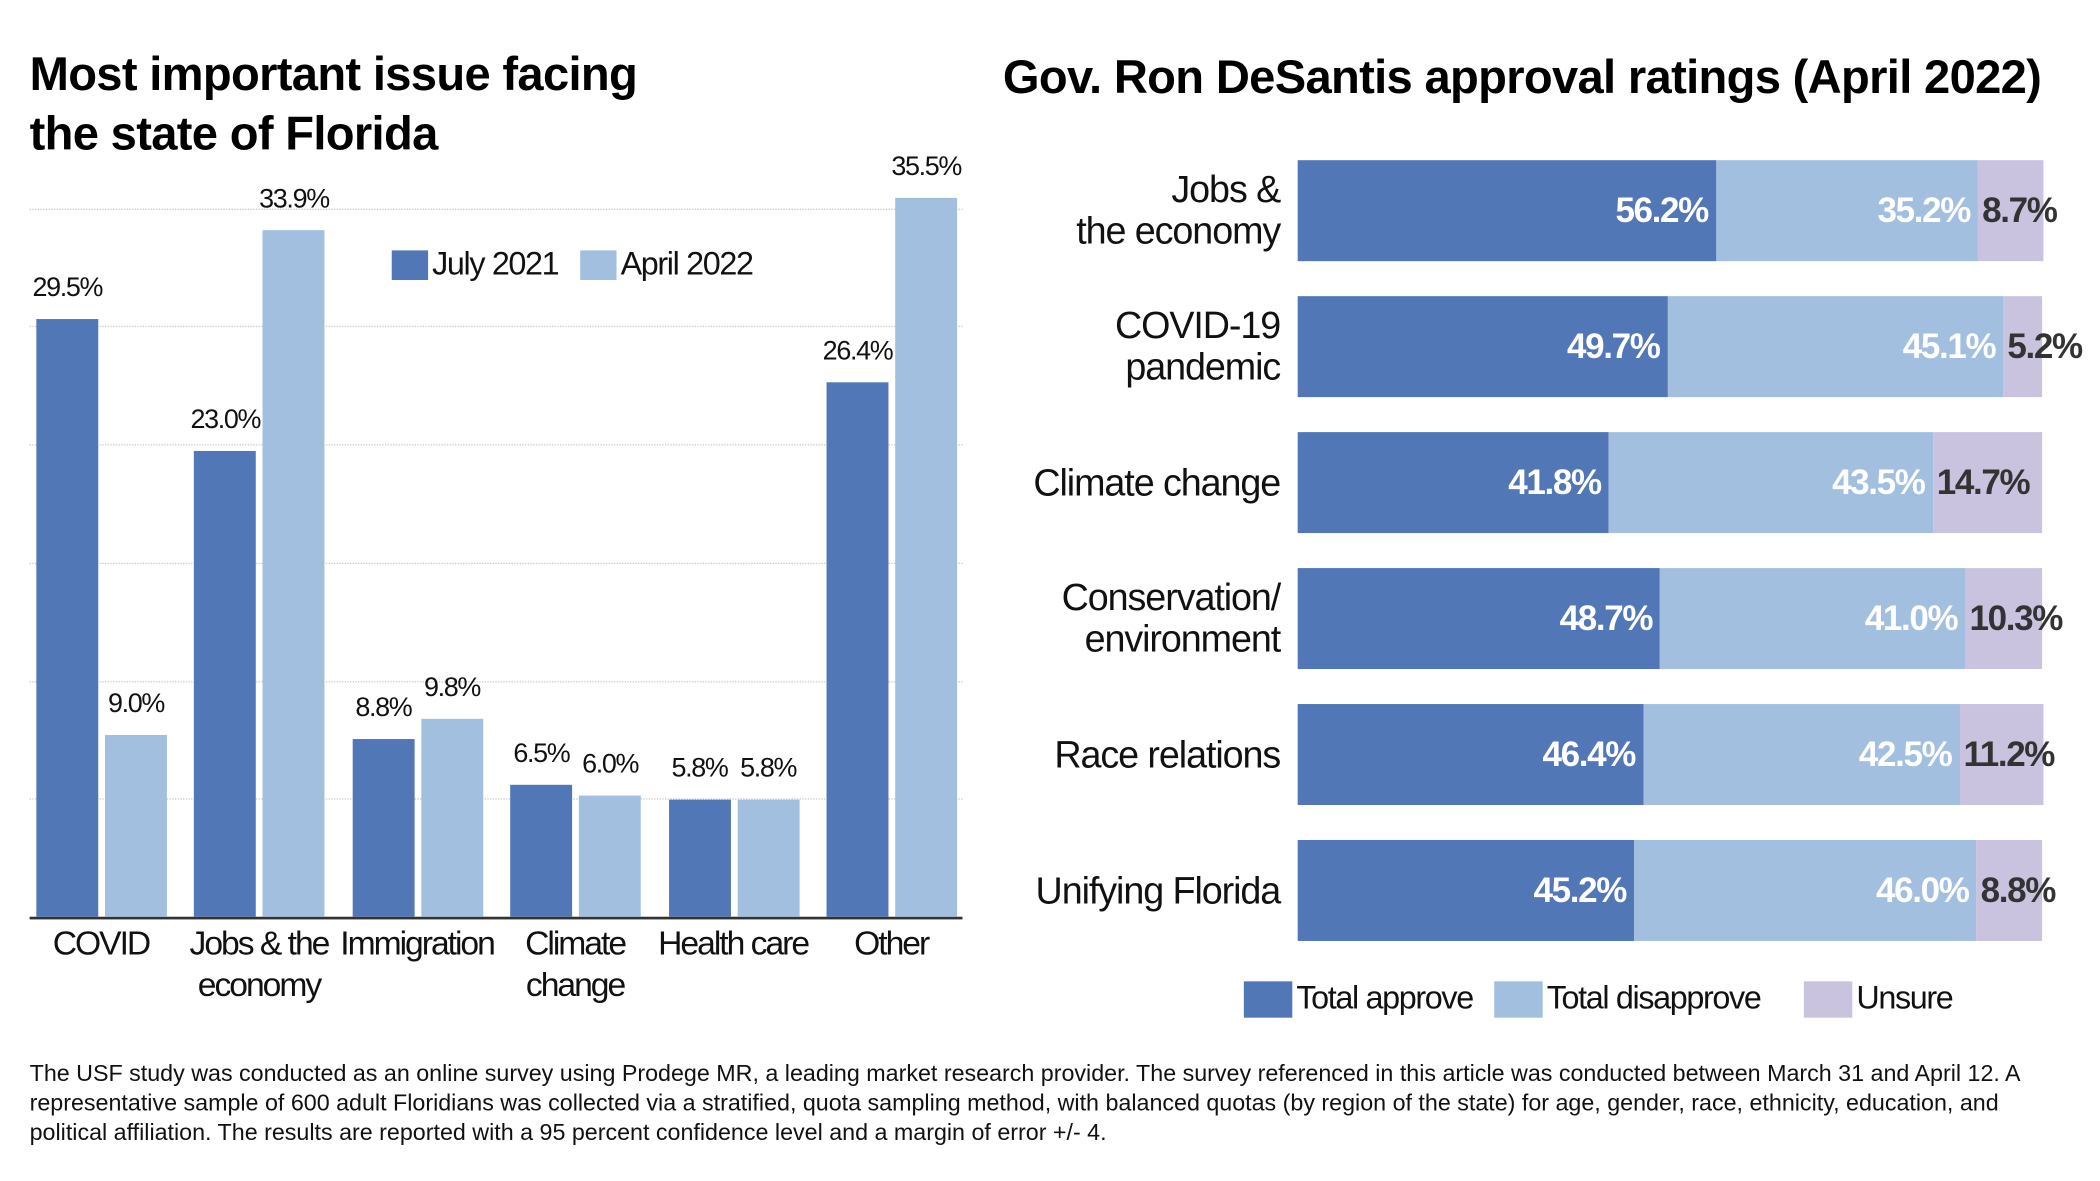 Image resolution: width=2100 pixels, height=1181 pixels. What do you see at coordinates (1922, 889) in the screenshot?
I see `segment-value-label: 46.0%` at bounding box center [1922, 889].